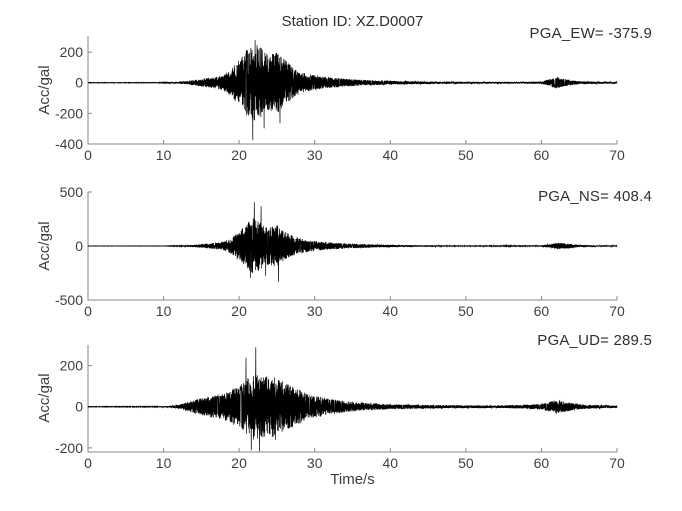 The height and width of the screenshot is (511, 682). I want to click on y-axis-label-ns: Acc/gal, so click(44, 246).